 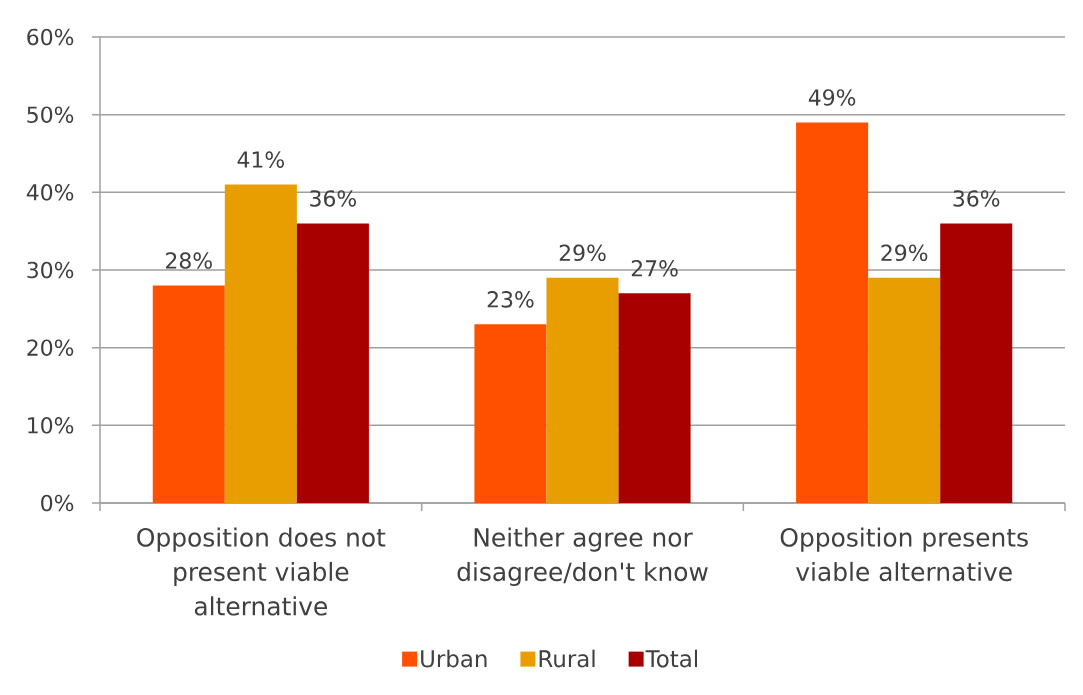 What do you see at coordinates (567, 658) in the screenshot?
I see `legend-label: Rural` at bounding box center [567, 658].